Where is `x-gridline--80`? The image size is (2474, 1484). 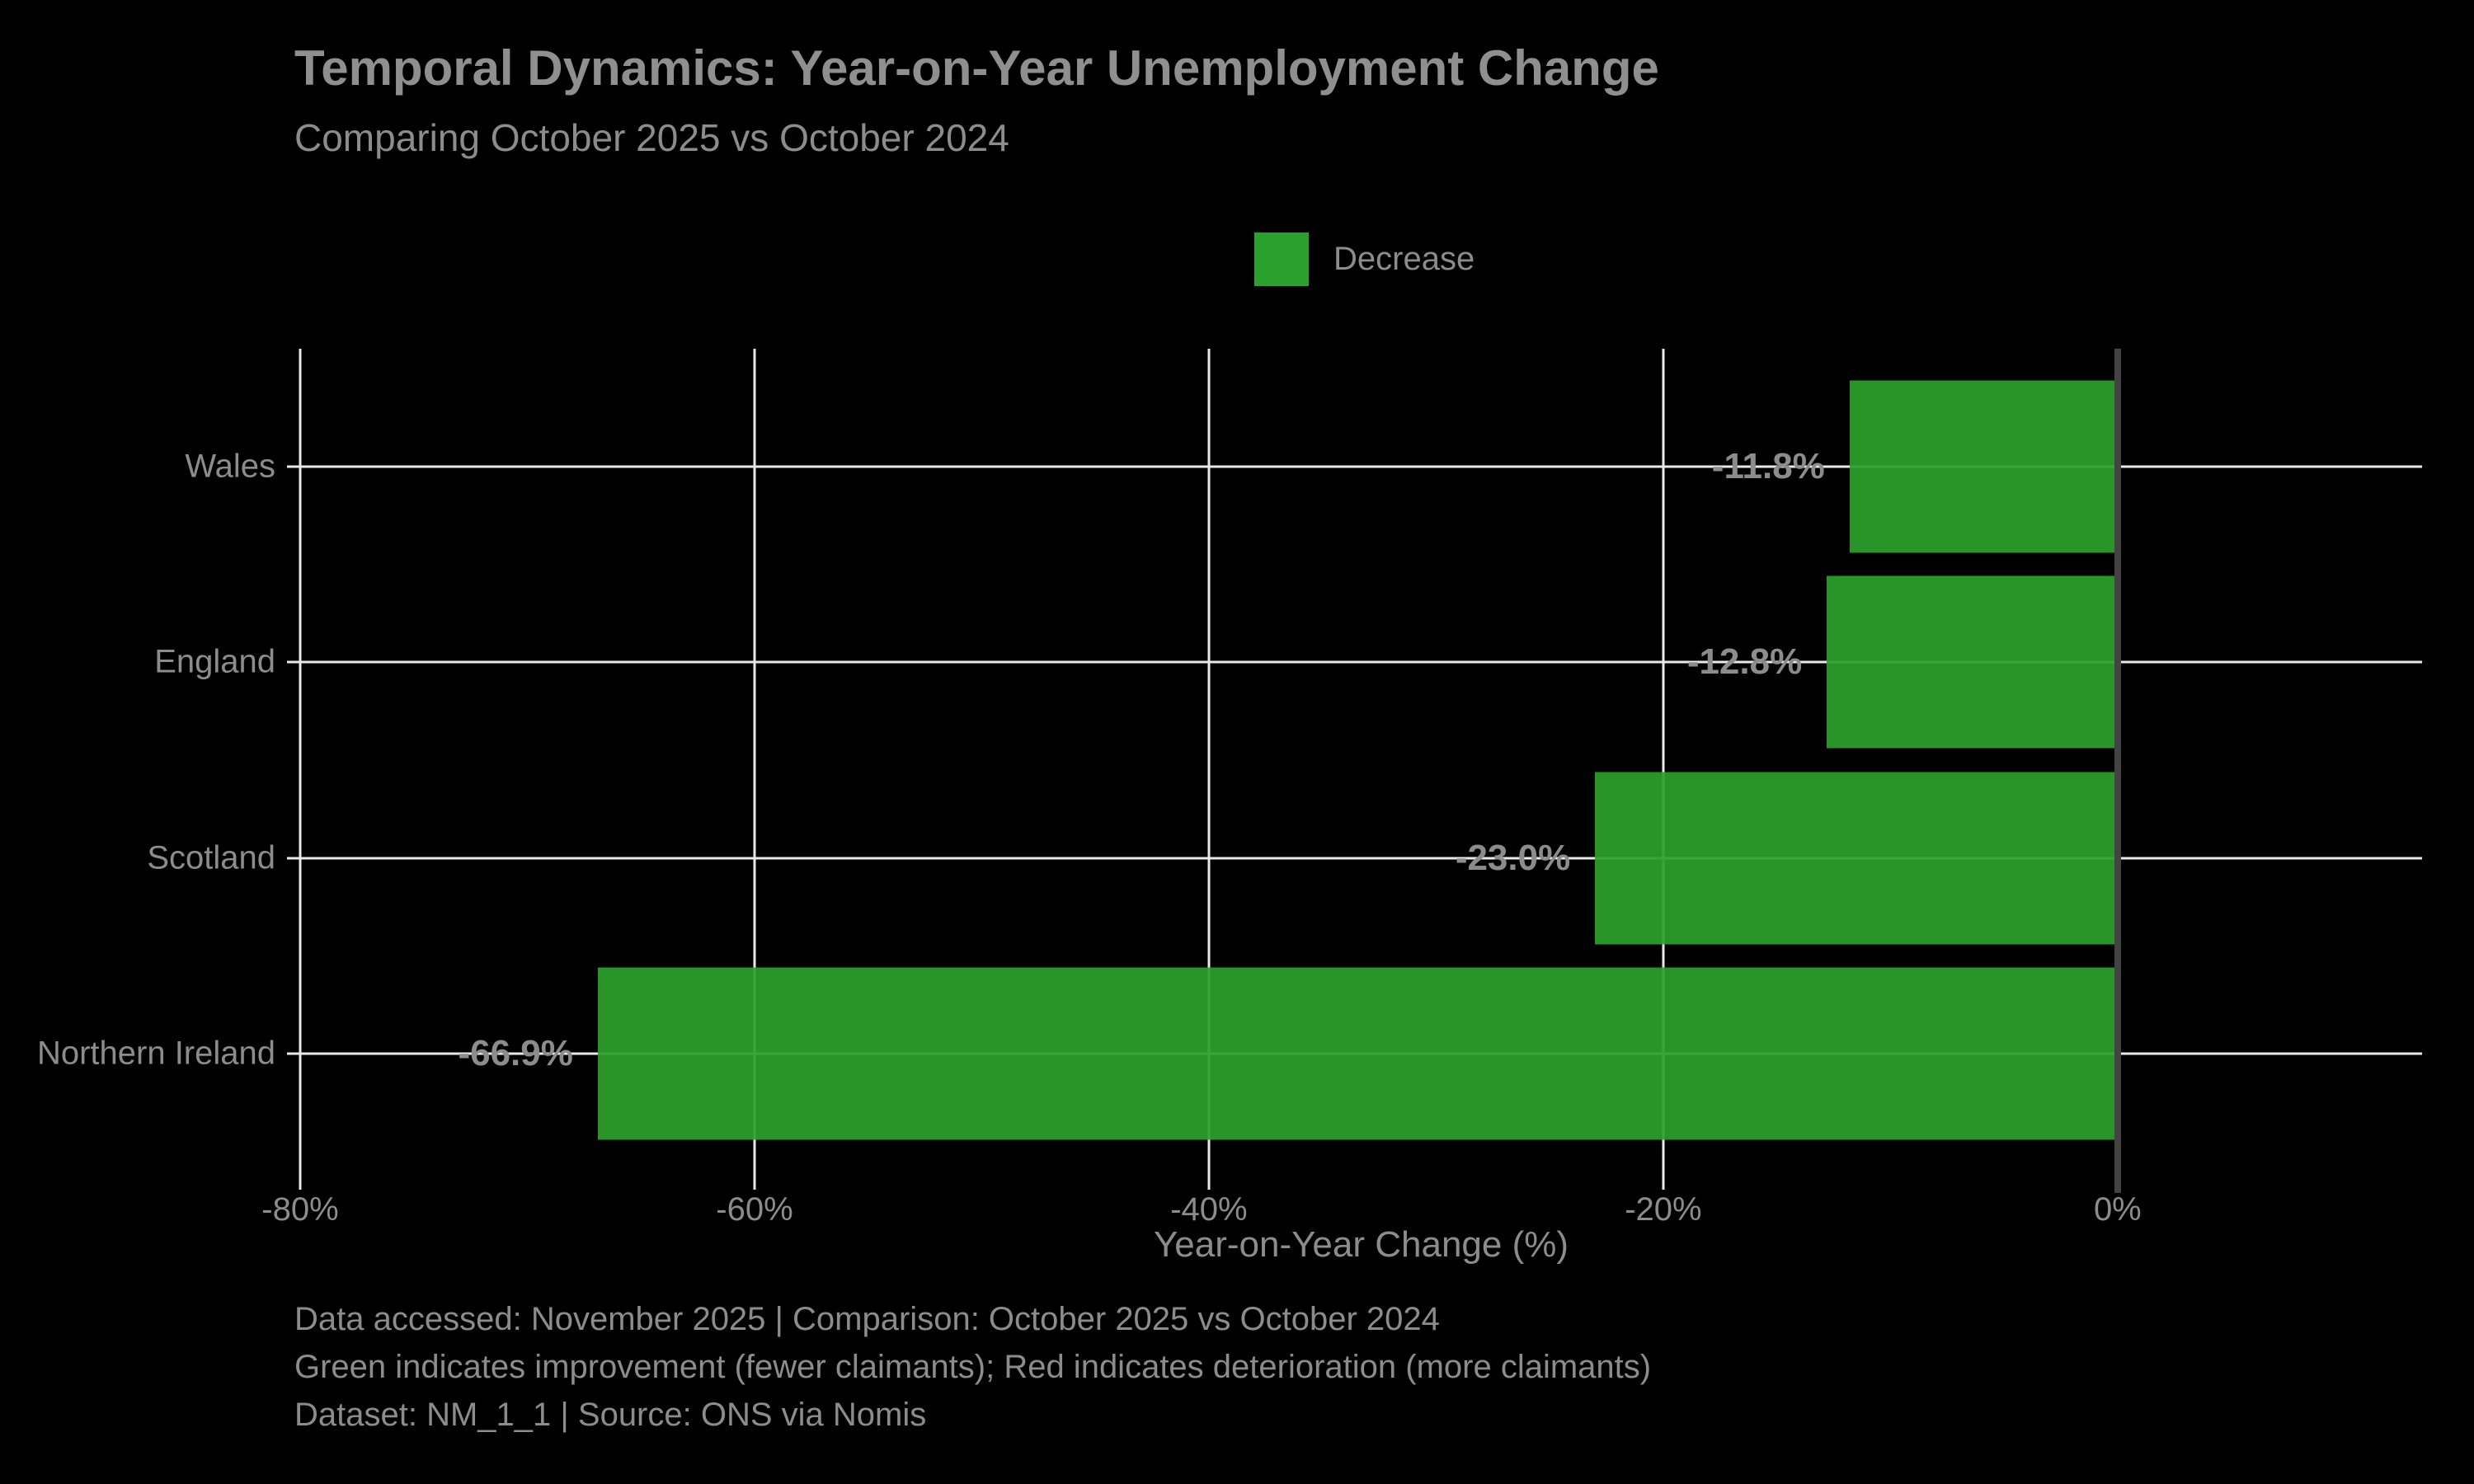 x-gridline--80 is located at coordinates (300, 760).